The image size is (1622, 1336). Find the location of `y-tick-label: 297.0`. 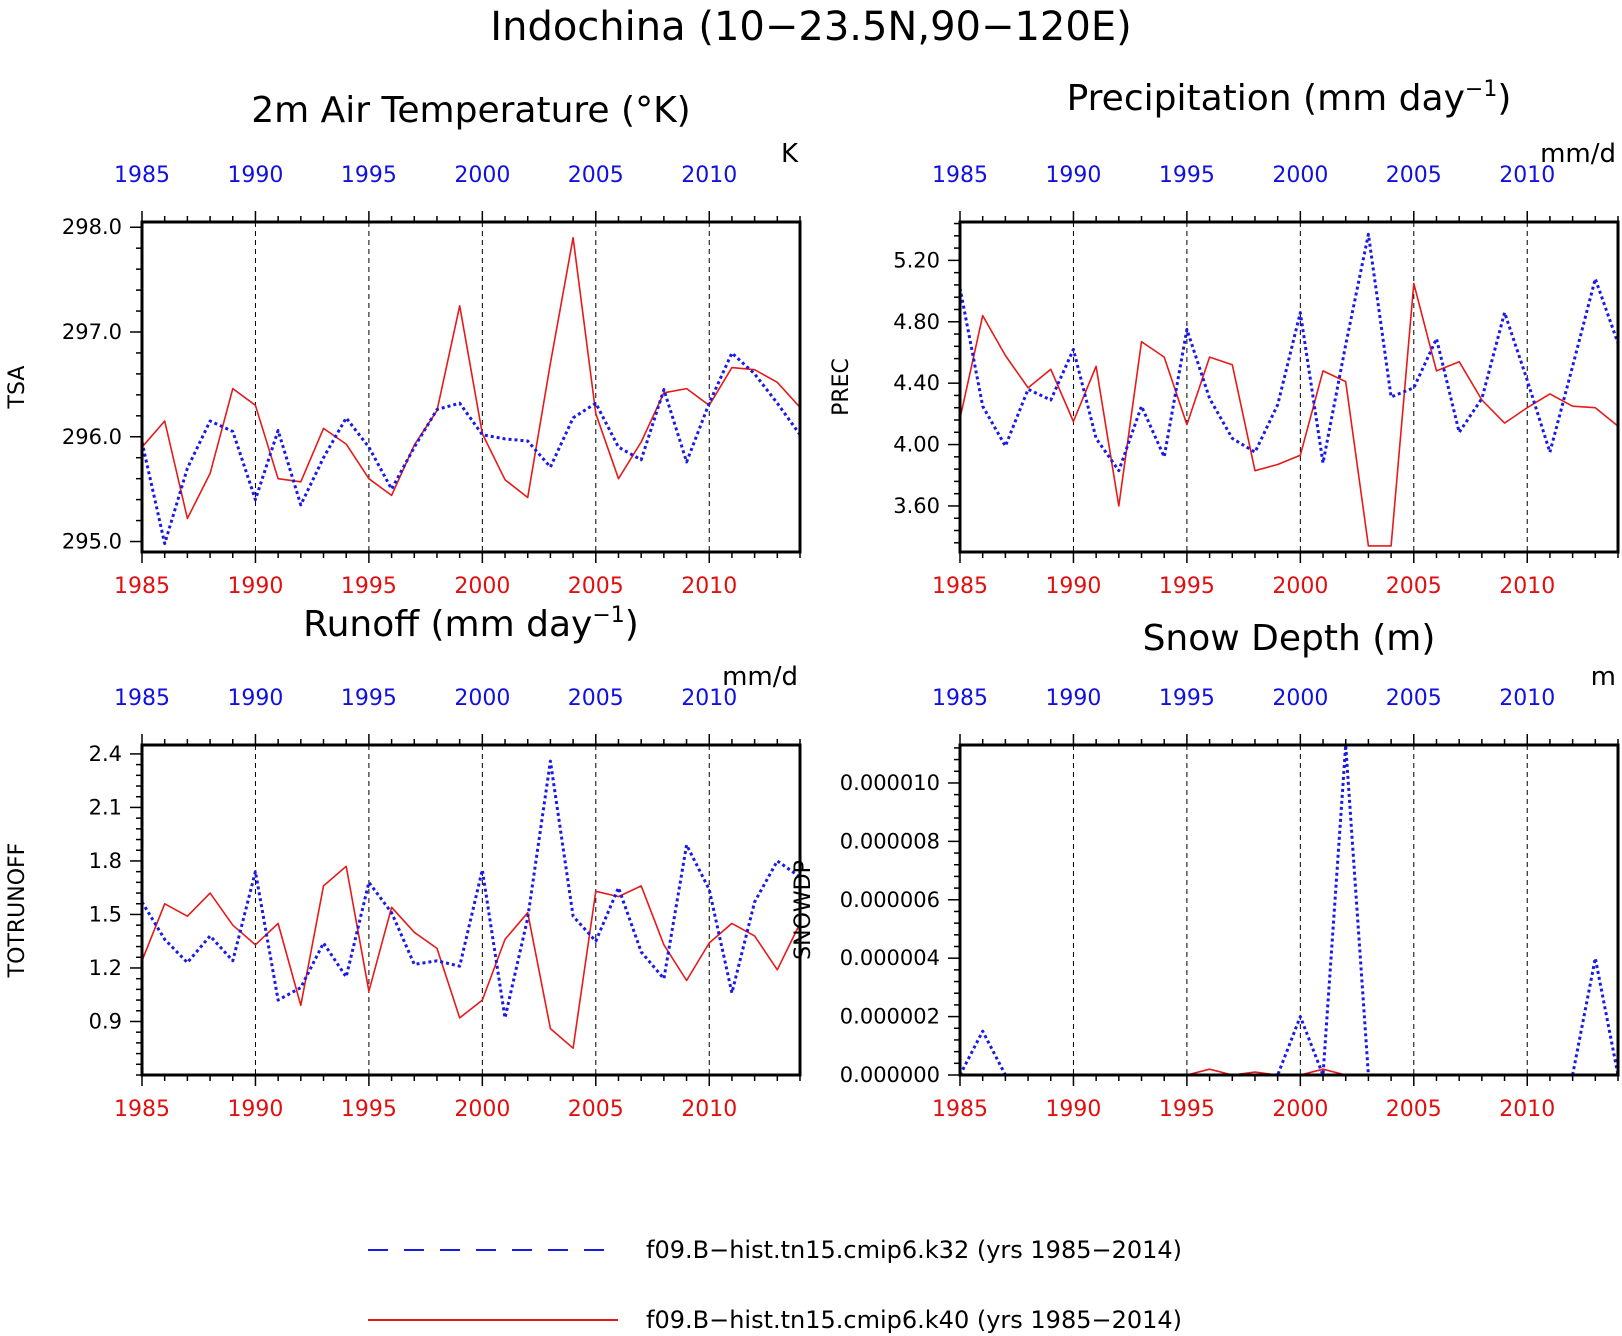

y-tick-label: 297.0 is located at coordinates (92, 332).